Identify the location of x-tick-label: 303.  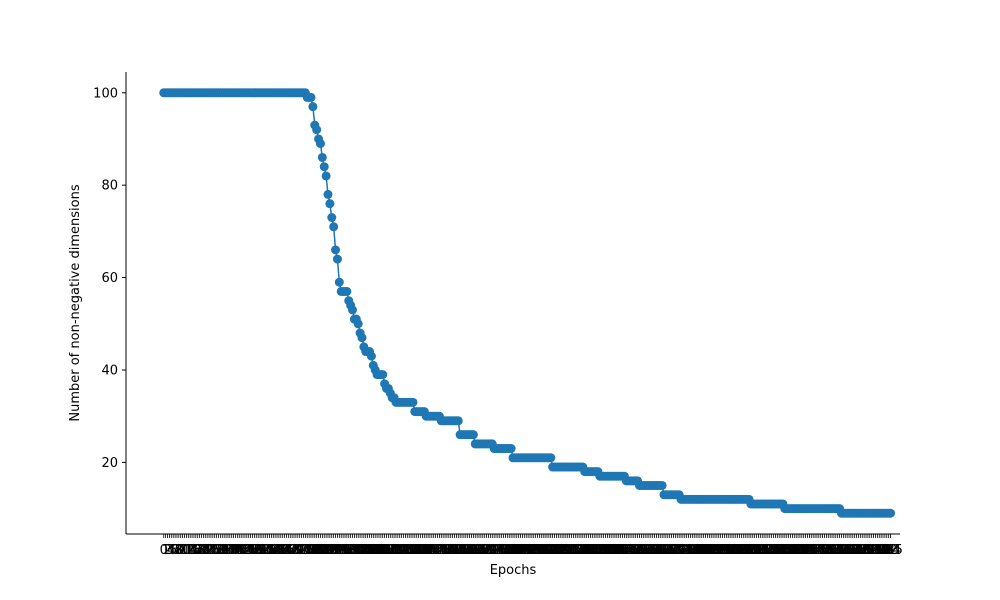
(735, 550).